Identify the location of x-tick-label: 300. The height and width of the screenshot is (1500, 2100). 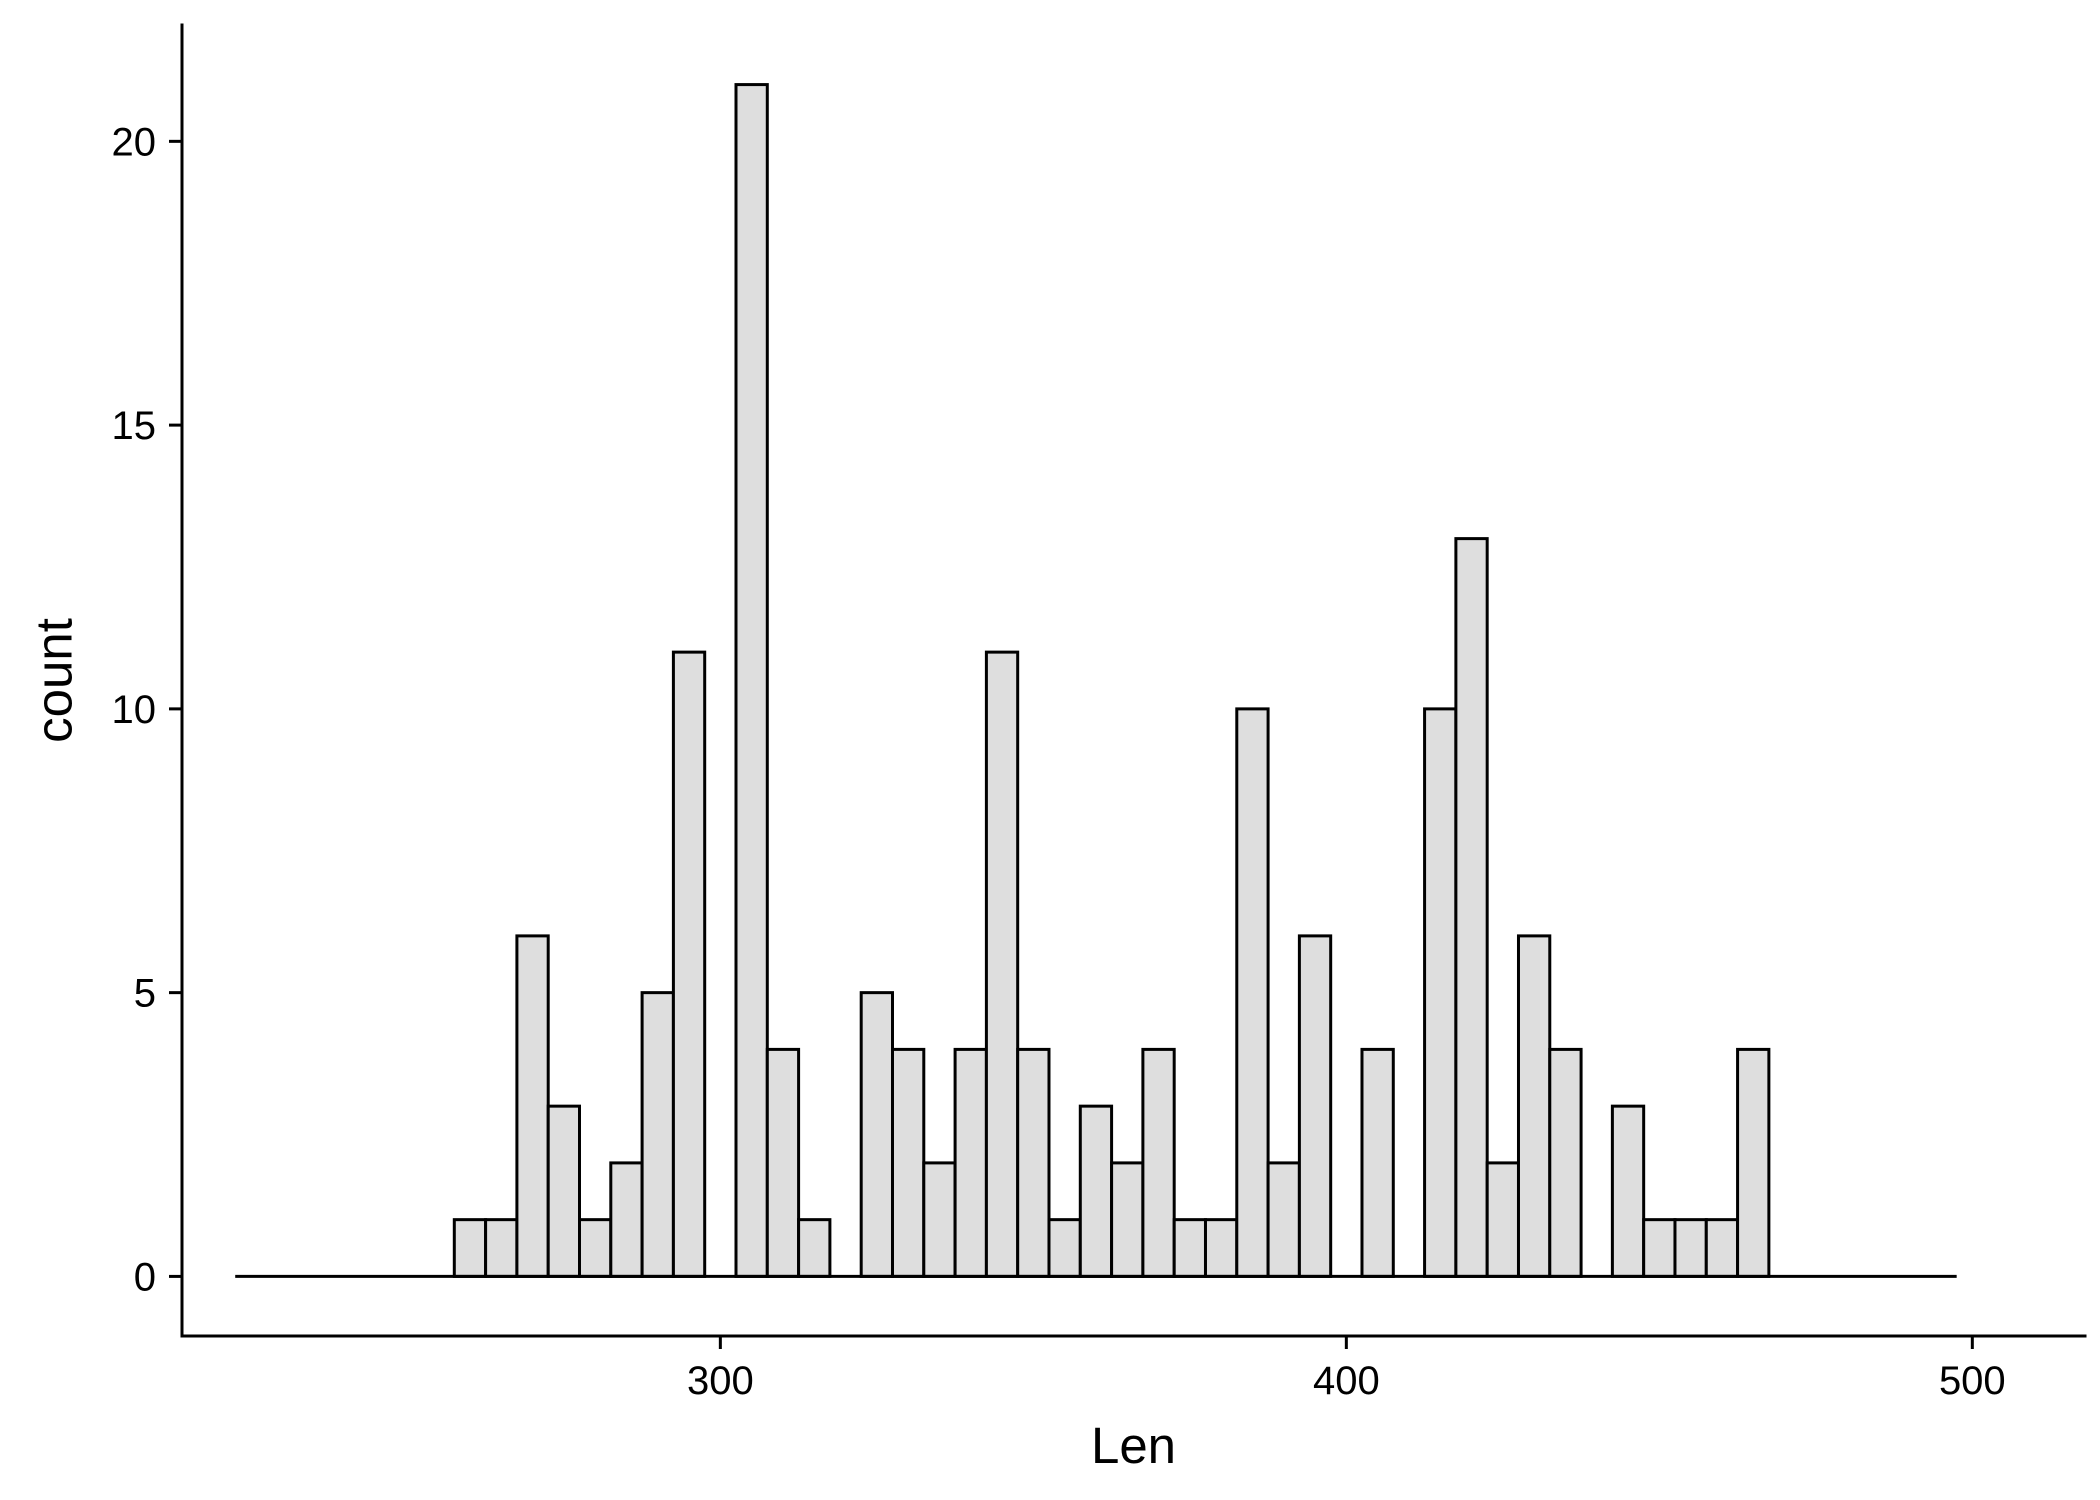
(720, 1381).